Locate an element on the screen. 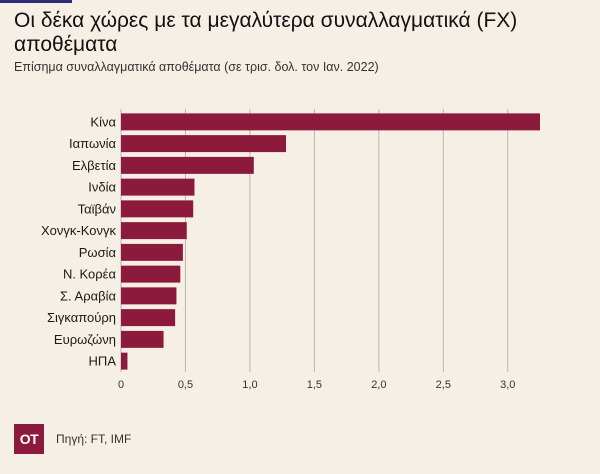  x-tick-label: 3,0 is located at coordinates (507, 385).